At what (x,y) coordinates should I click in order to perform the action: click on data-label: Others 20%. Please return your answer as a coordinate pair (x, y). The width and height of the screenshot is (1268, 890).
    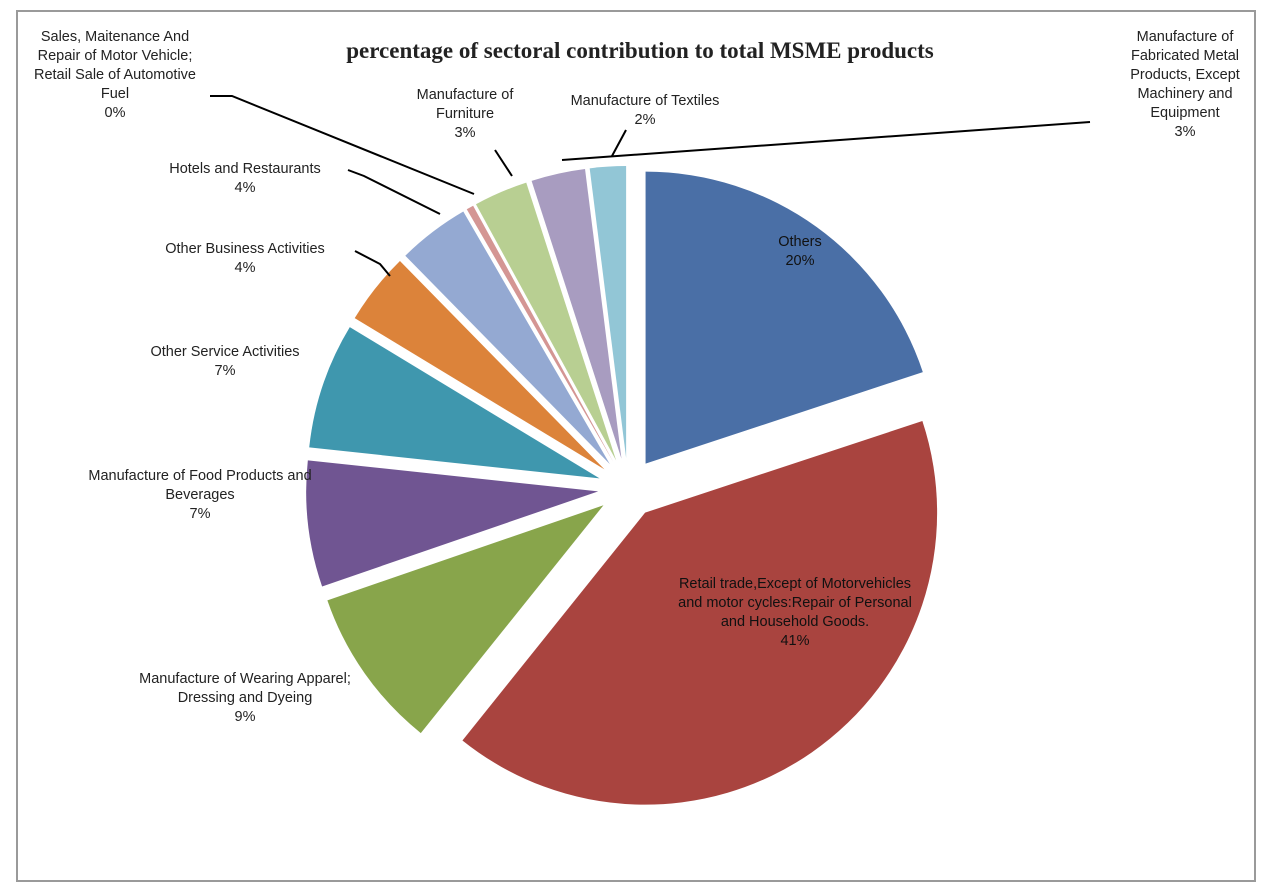
    Looking at the image, I should click on (800, 252).